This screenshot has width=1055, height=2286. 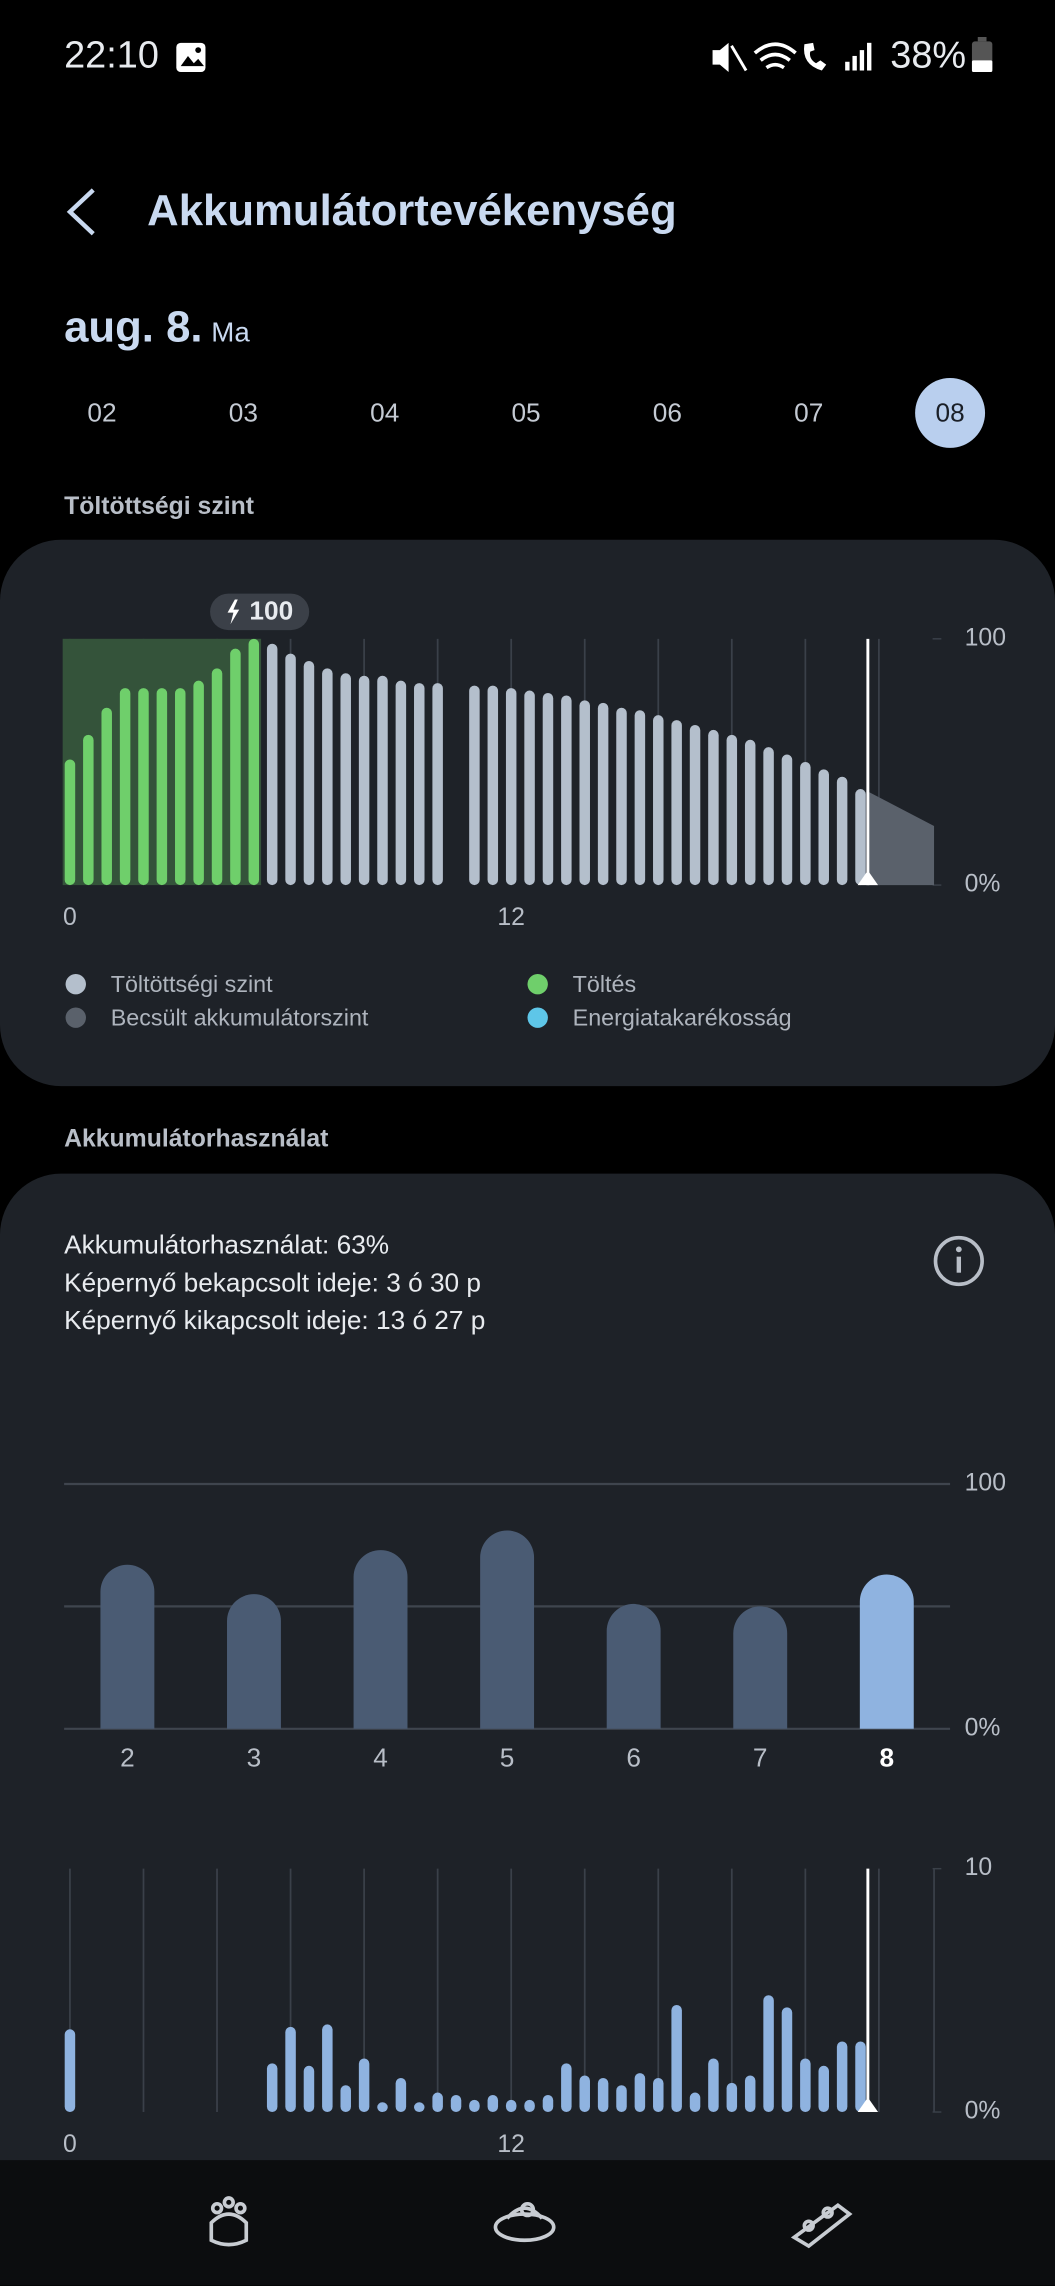 I want to click on legend-label: Töltés, so click(x=604, y=984).